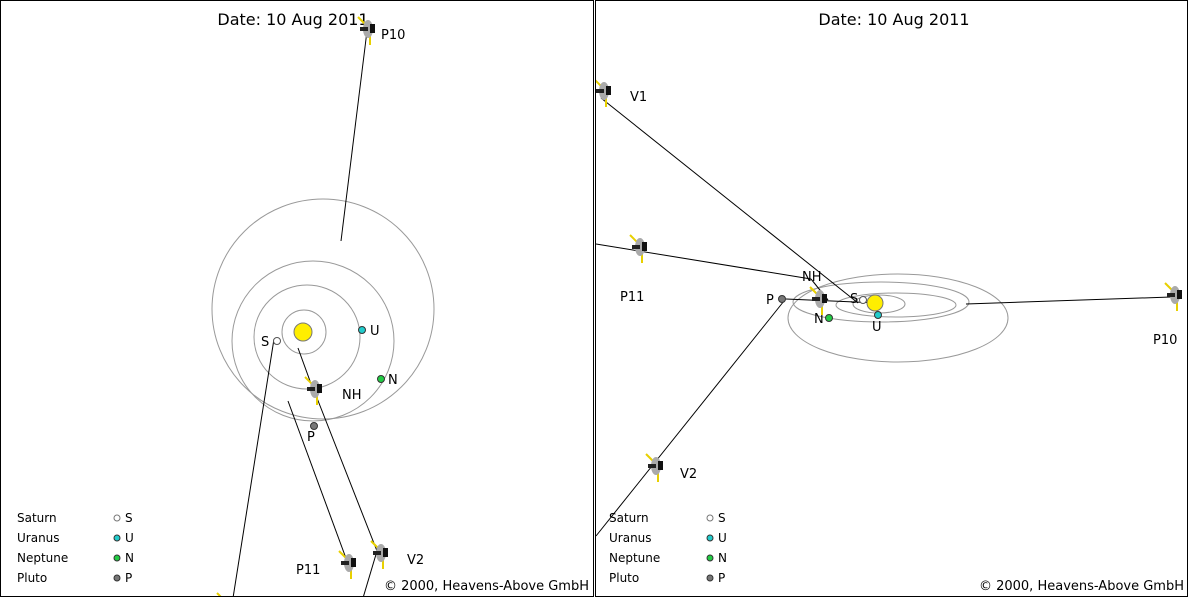 This screenshot has height=597, width=1188. I want to click on left-legend-pluto-symbol: P, so click(128, 578).